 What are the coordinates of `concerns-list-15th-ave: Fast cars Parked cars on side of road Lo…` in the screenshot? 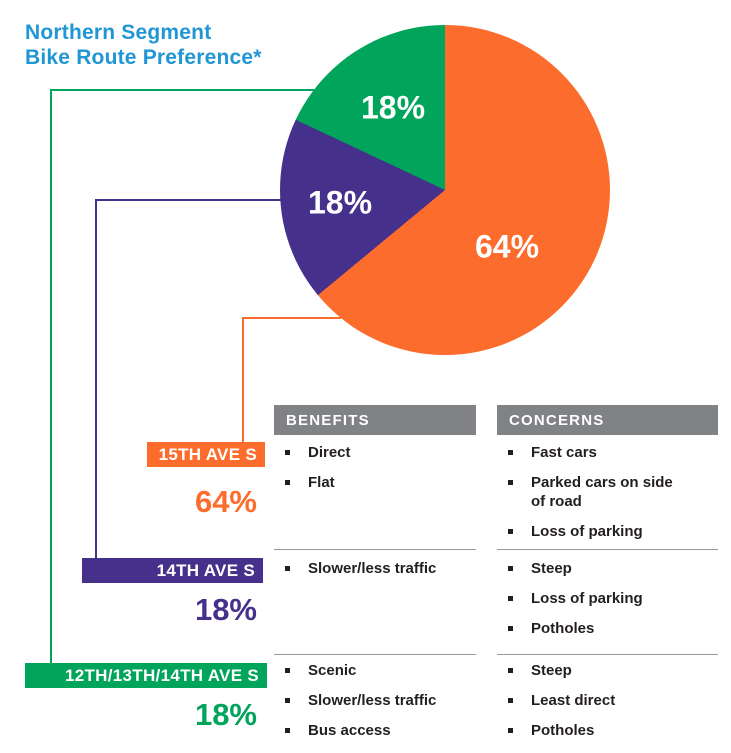 It's located at (614, 497).